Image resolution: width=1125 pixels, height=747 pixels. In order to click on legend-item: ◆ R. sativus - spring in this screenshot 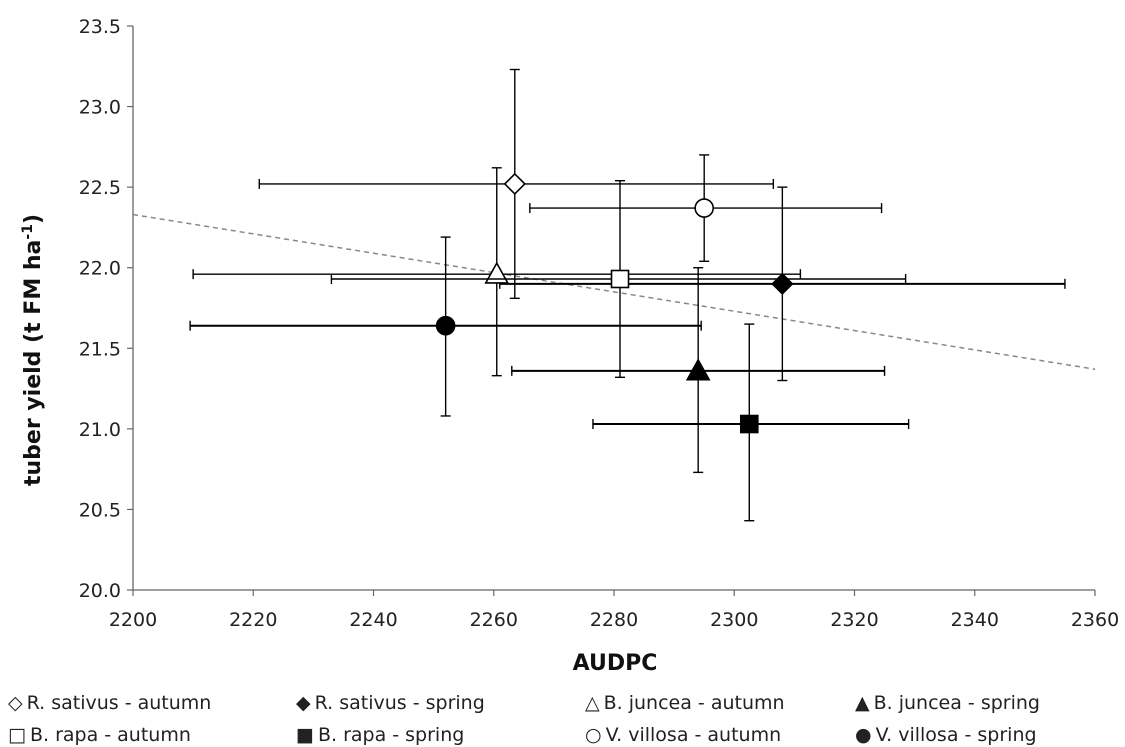, I will do `click(390, 703)`.